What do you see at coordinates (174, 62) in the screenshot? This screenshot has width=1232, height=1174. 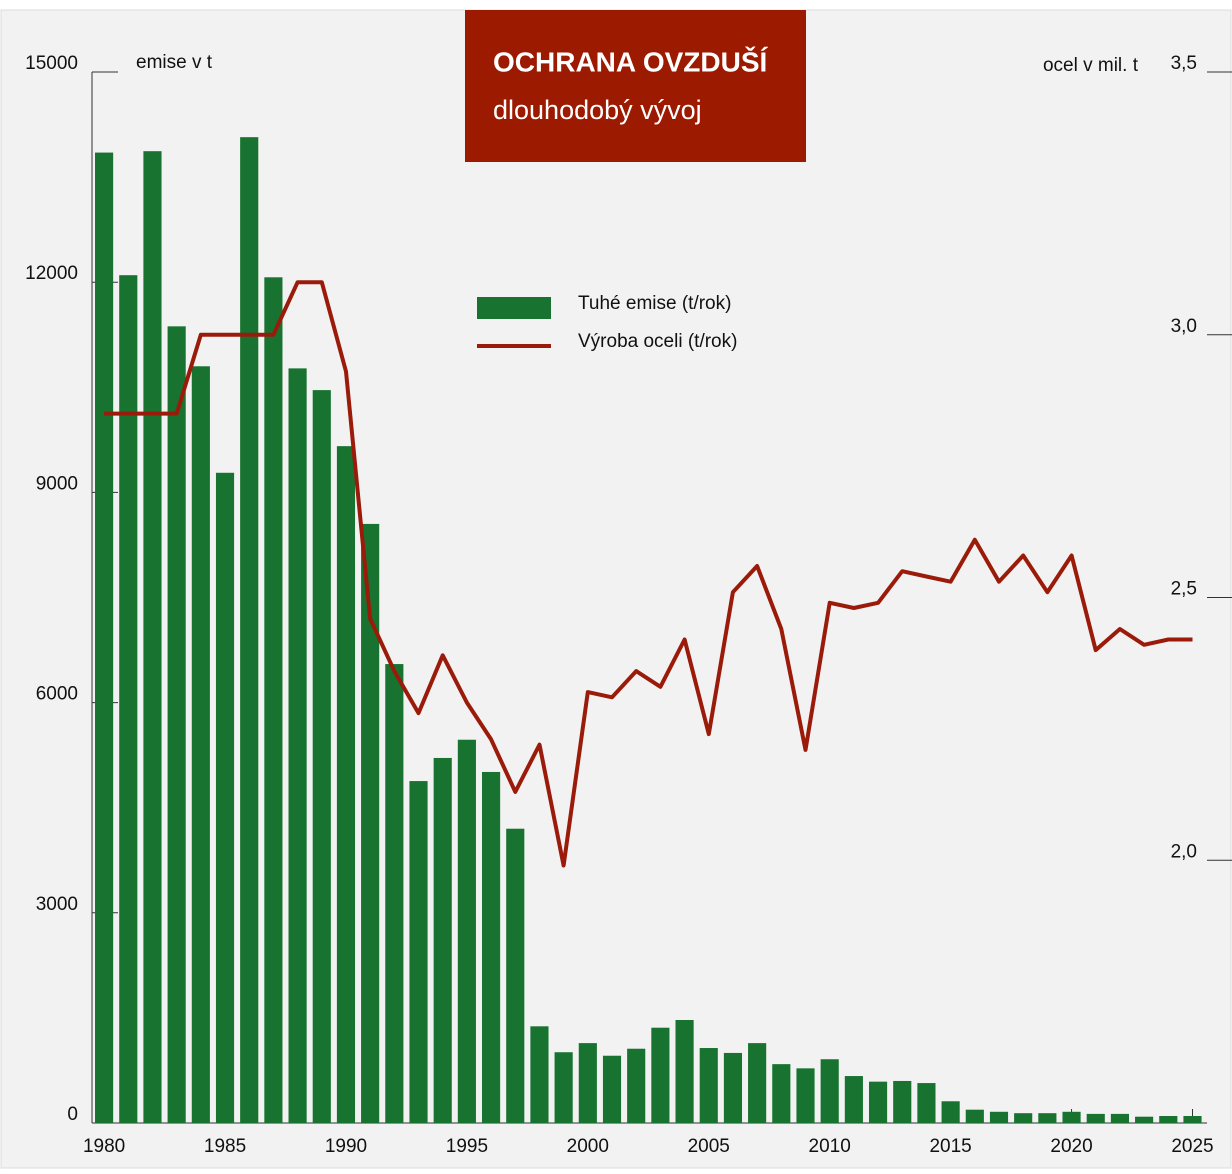 I see `y-axis-label: emise v t` at bounding box center [174, 62].